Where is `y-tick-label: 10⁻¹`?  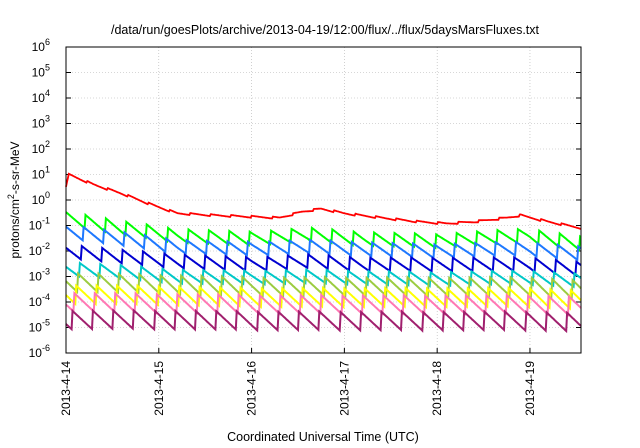 y-tick-label: 10⁻¹ is located at coordinates (39, 224).